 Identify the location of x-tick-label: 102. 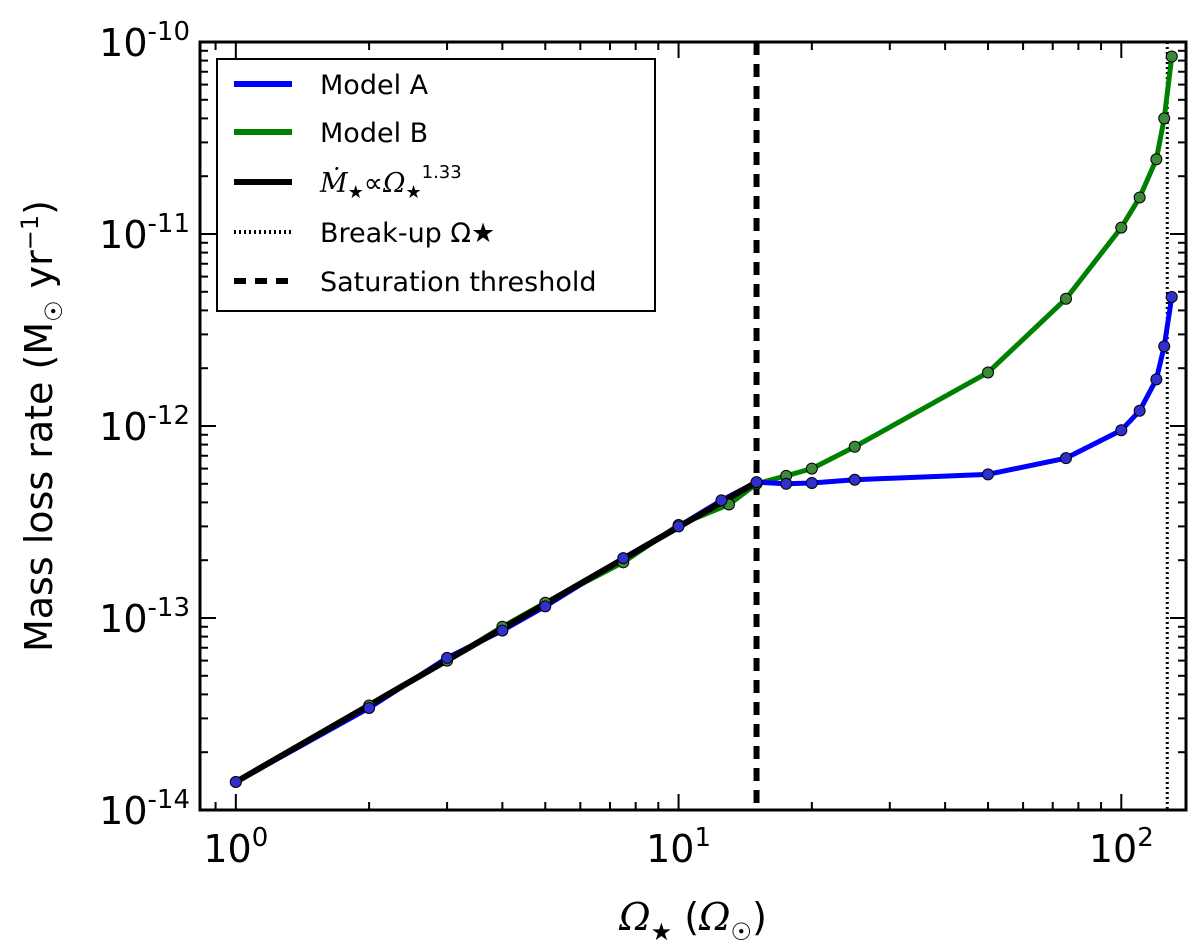
(1121, 847).